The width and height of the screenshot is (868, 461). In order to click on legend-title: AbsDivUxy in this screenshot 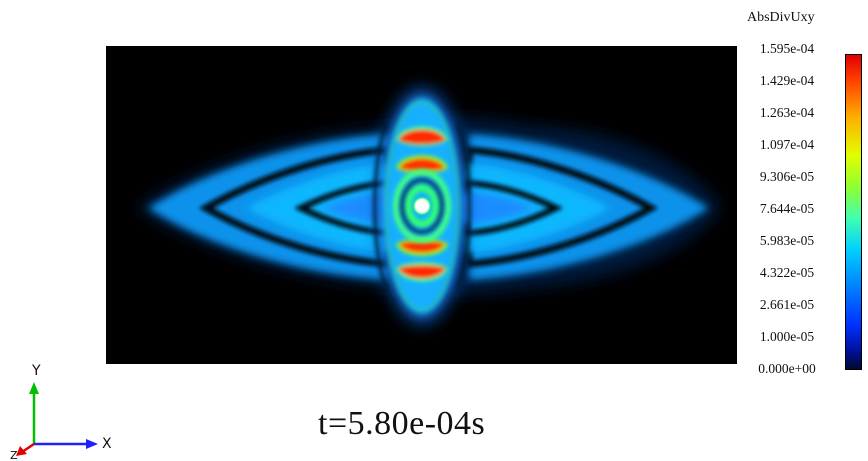, I will do `click(781, 17)`.